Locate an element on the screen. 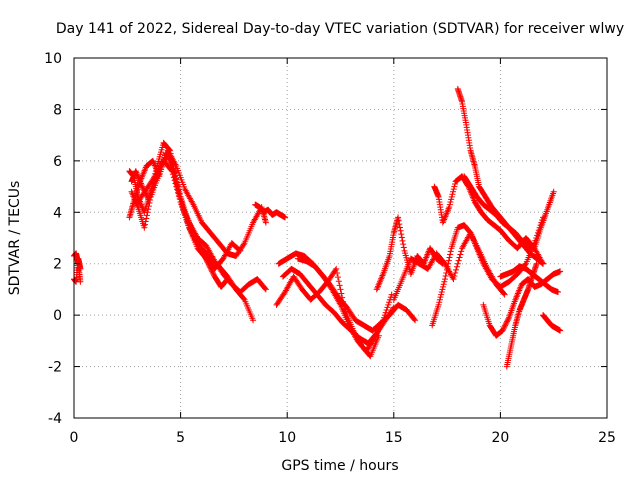 This screenshot has height=480, width=640. x-tick-label: 25 is located at coordinates (607, 438).